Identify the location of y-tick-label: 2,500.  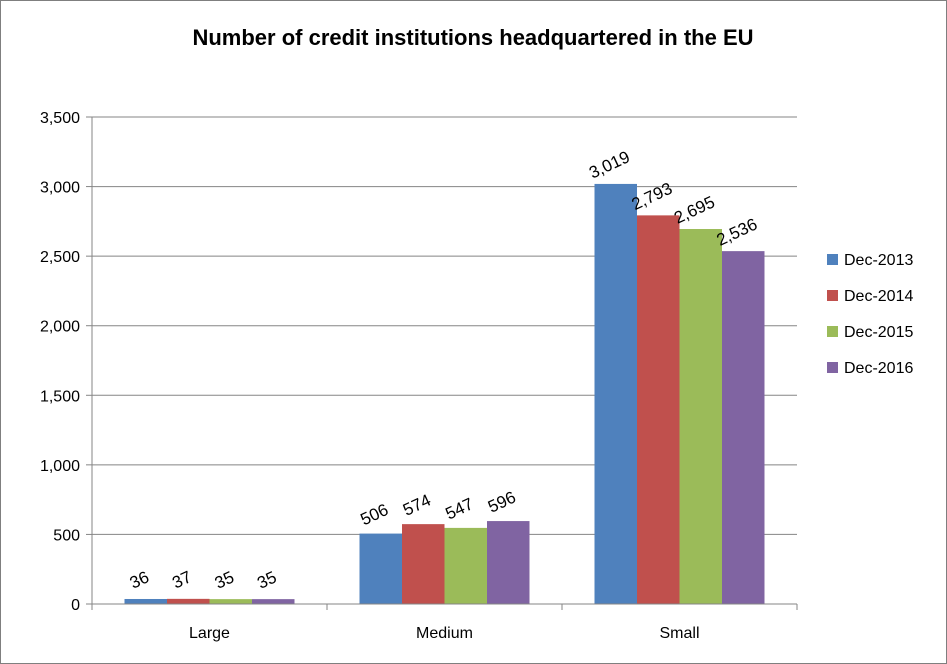
(60, 257).